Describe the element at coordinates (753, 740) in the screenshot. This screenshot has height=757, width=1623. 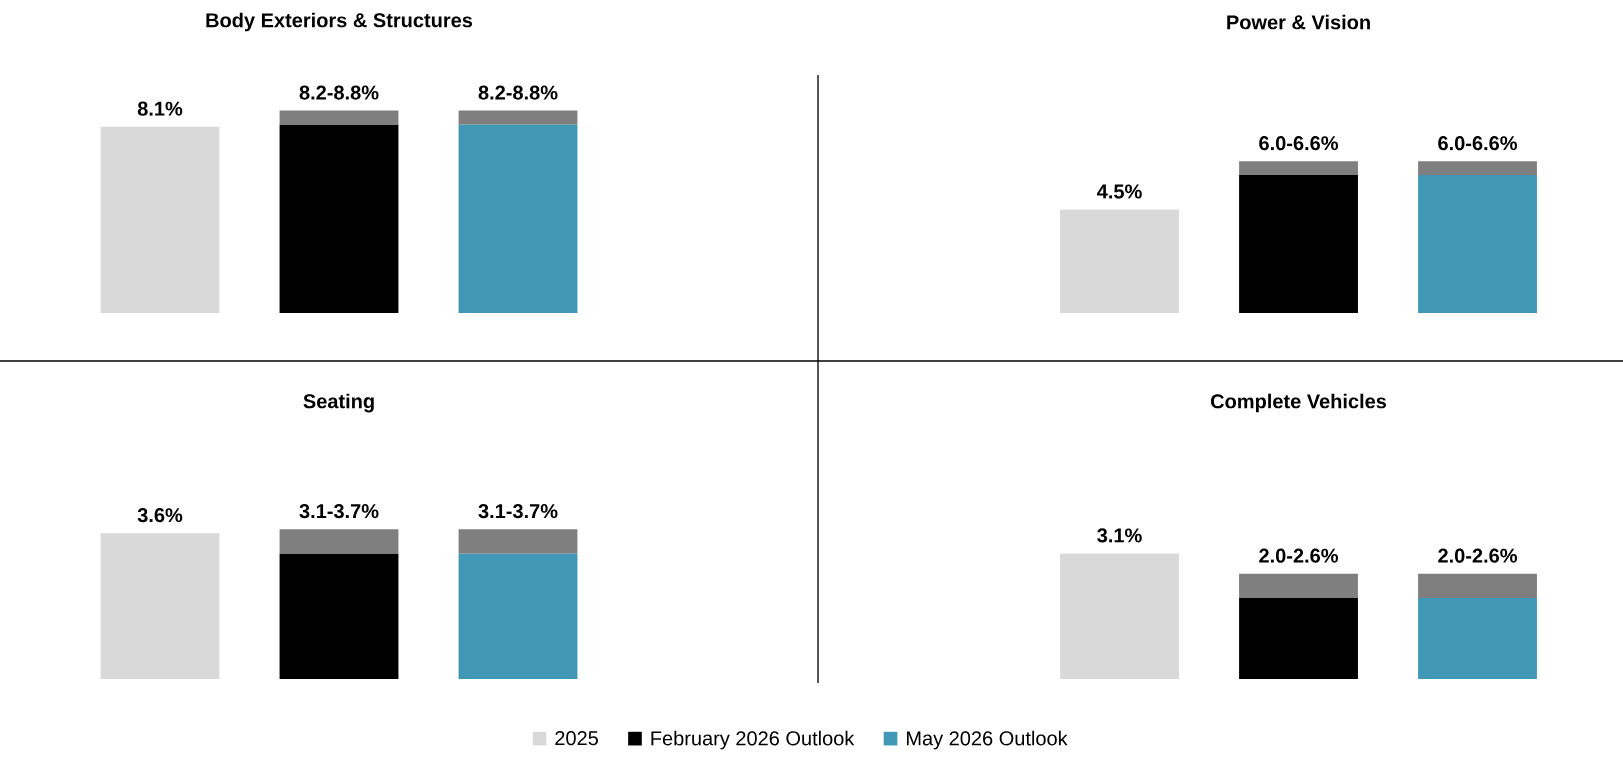
I see `legend-label: February 2026 Outlook` at that location.